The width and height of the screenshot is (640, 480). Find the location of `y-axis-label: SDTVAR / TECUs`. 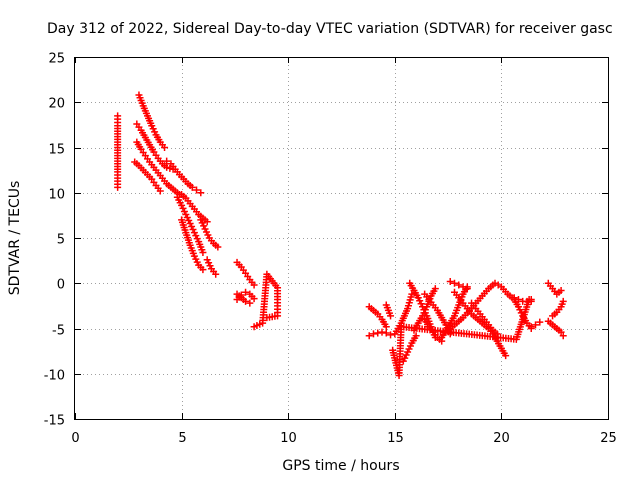

y-axis-label: SDTVAR / TECUs is located at coordinates (15, 238).